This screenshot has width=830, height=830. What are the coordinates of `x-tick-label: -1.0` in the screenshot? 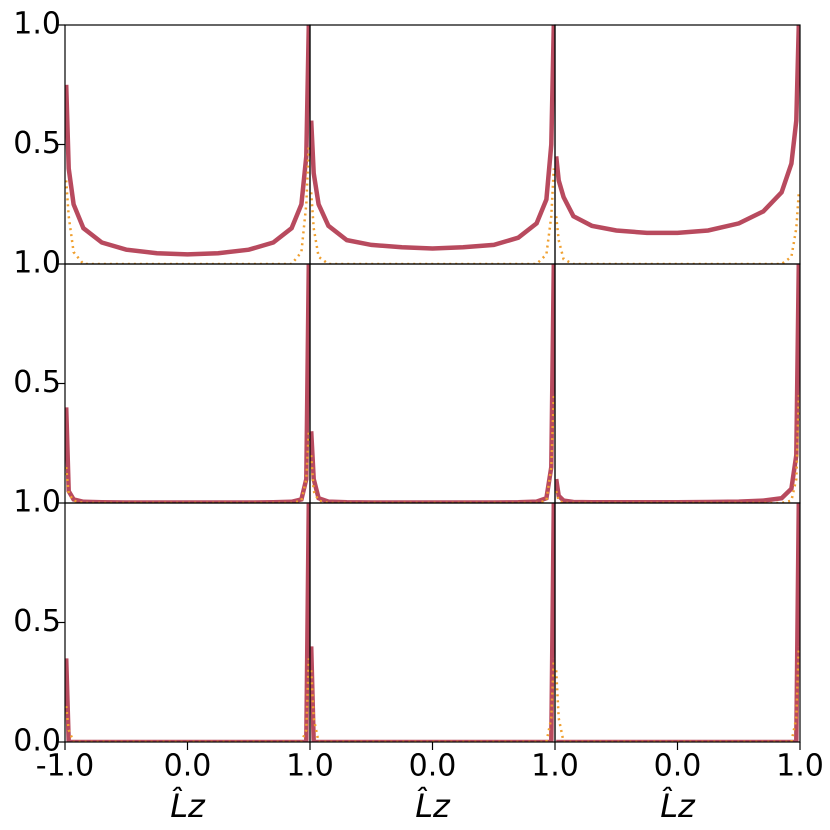 It's located at (65, 766).